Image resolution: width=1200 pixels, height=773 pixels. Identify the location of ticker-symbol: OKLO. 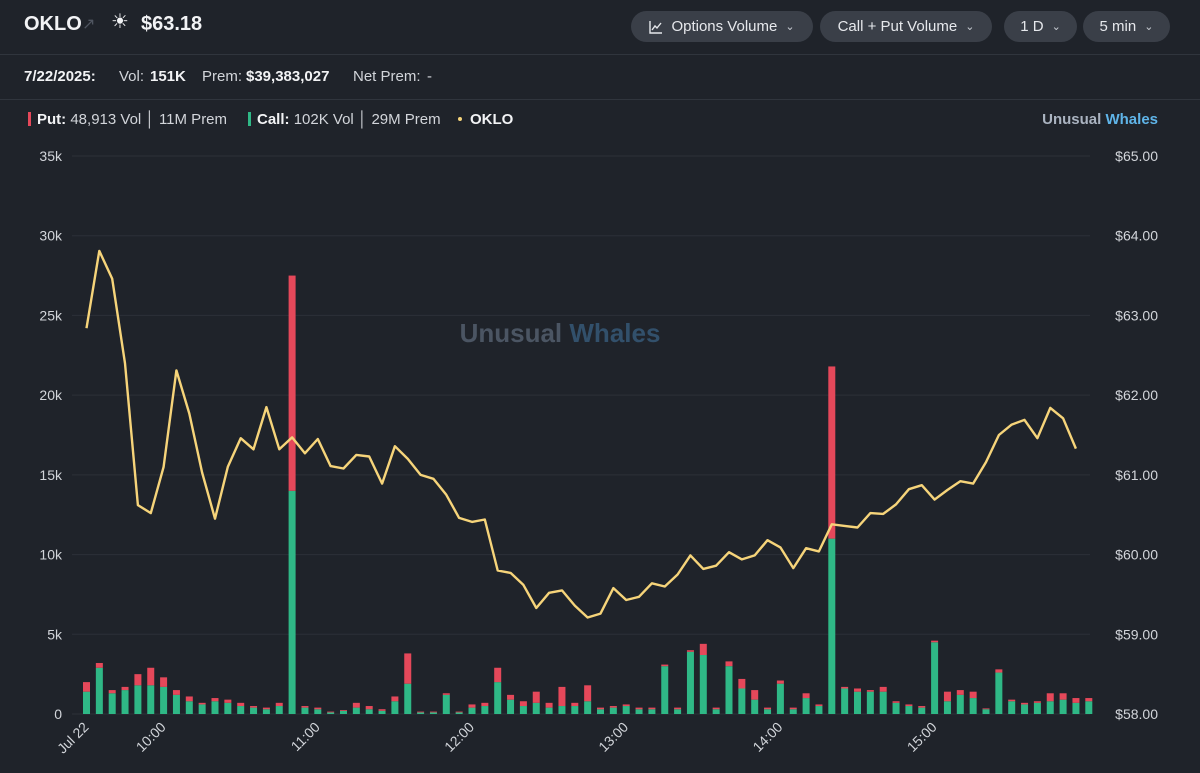
(53, 24).